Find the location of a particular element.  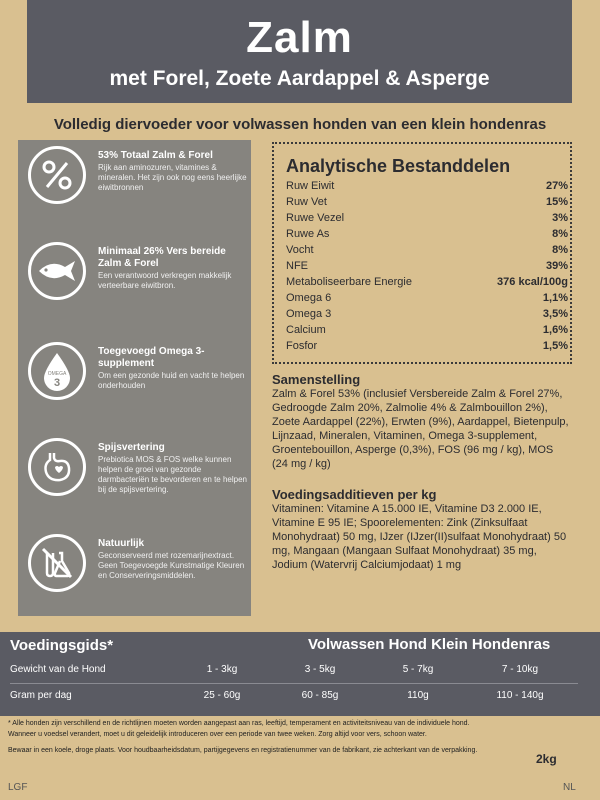

analysis-value: 39% is located at coordinates (556, 266).